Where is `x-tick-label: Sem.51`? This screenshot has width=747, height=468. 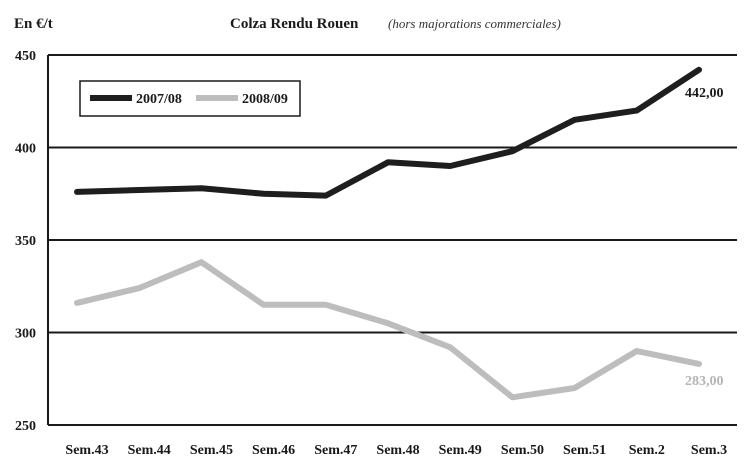 x-tick-label: Sem.51 is located at coordinates (584, 450).